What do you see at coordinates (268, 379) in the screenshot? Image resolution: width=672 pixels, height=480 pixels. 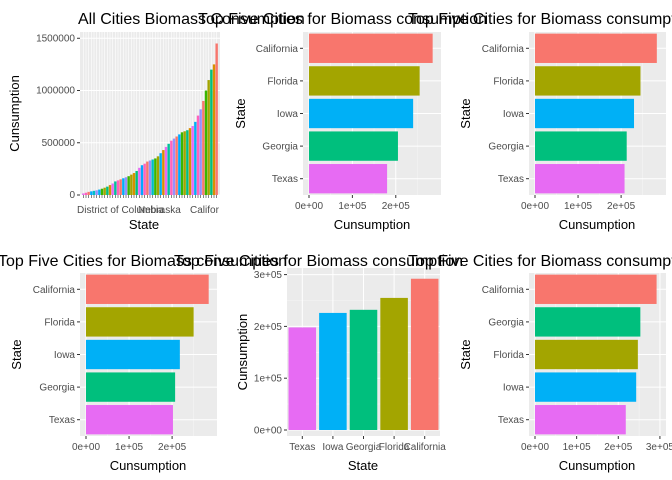 I see `y-tick-label: 1e+05` at bounding box center [268, 379].